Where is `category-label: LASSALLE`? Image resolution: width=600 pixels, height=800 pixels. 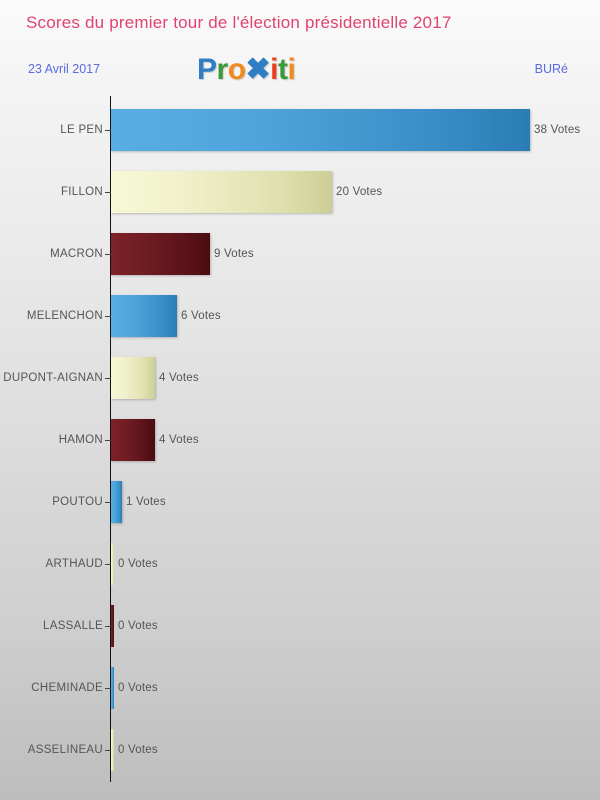 category-label: LASSALLE is located at coordinates (73, 626).